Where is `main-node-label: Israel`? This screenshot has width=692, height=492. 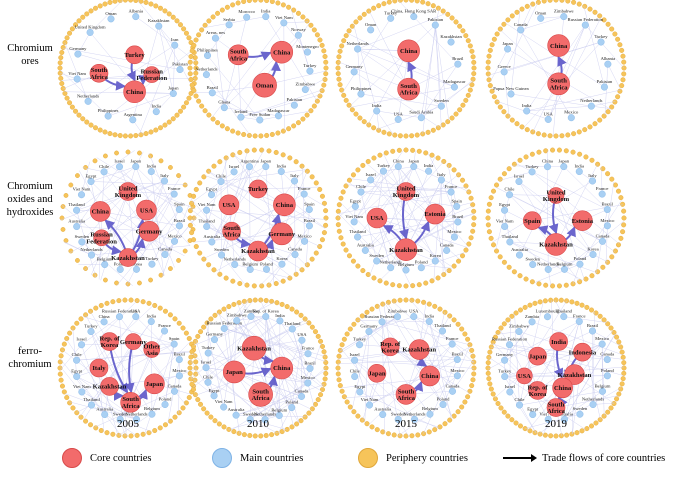
main-node-label: Israel is located at coordinates (81, 339).